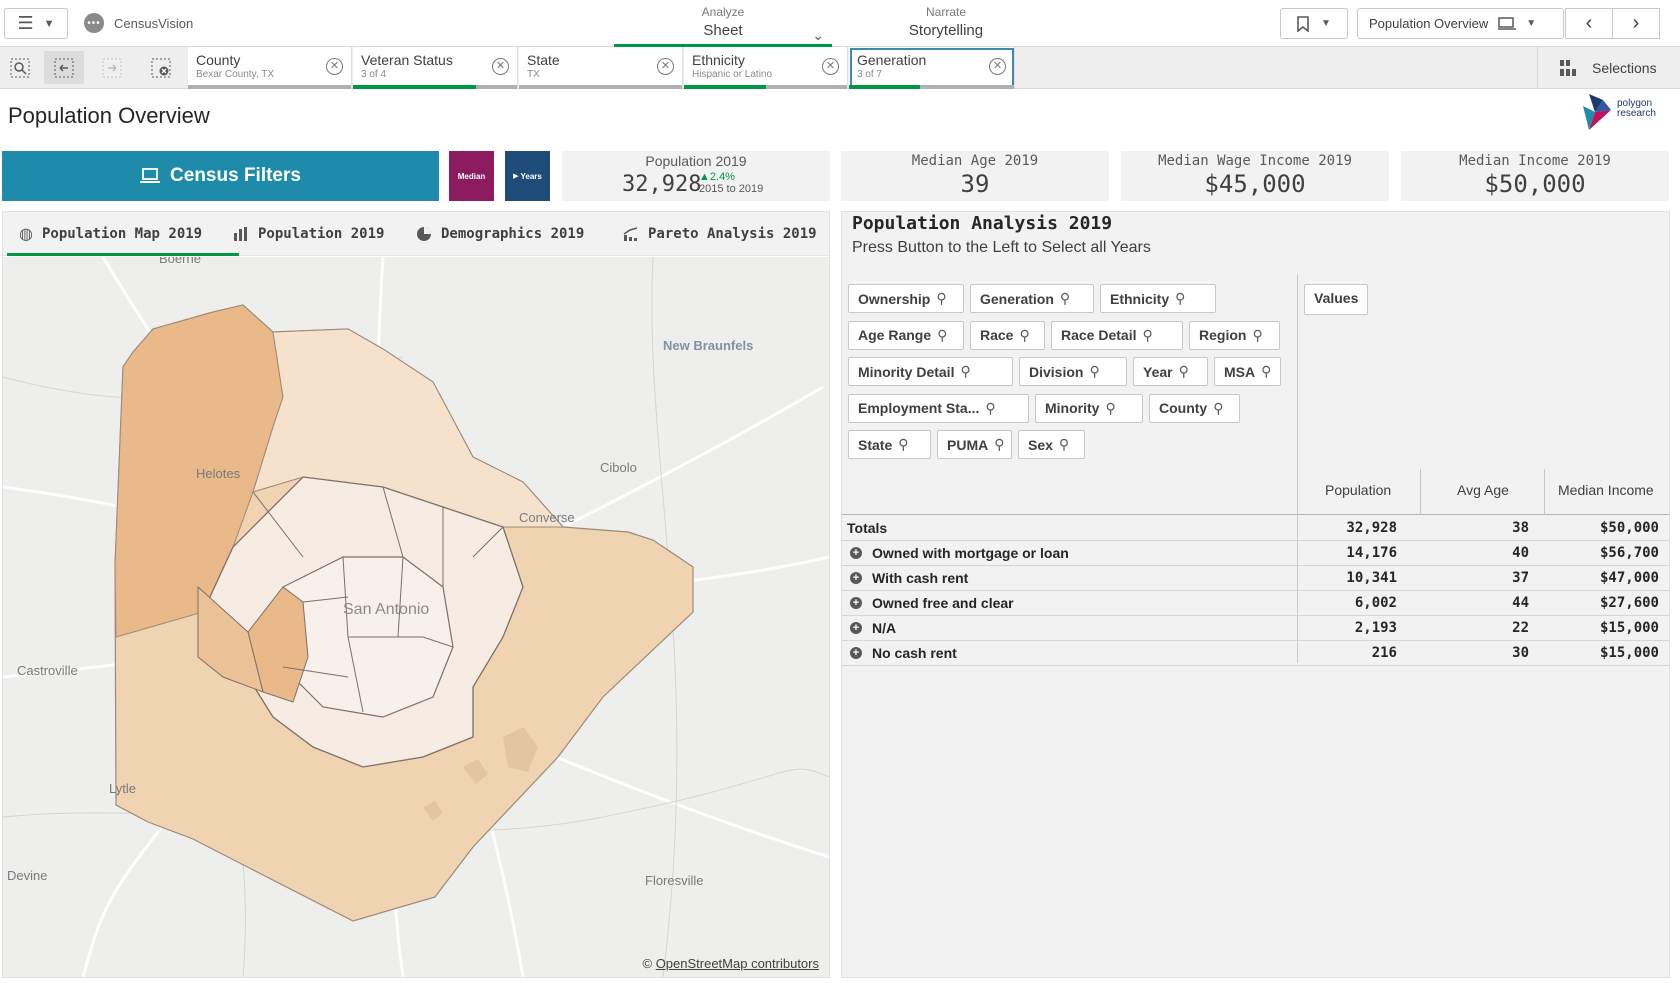  I want to click on bookmark-button: ▼, so click(1314, 23).